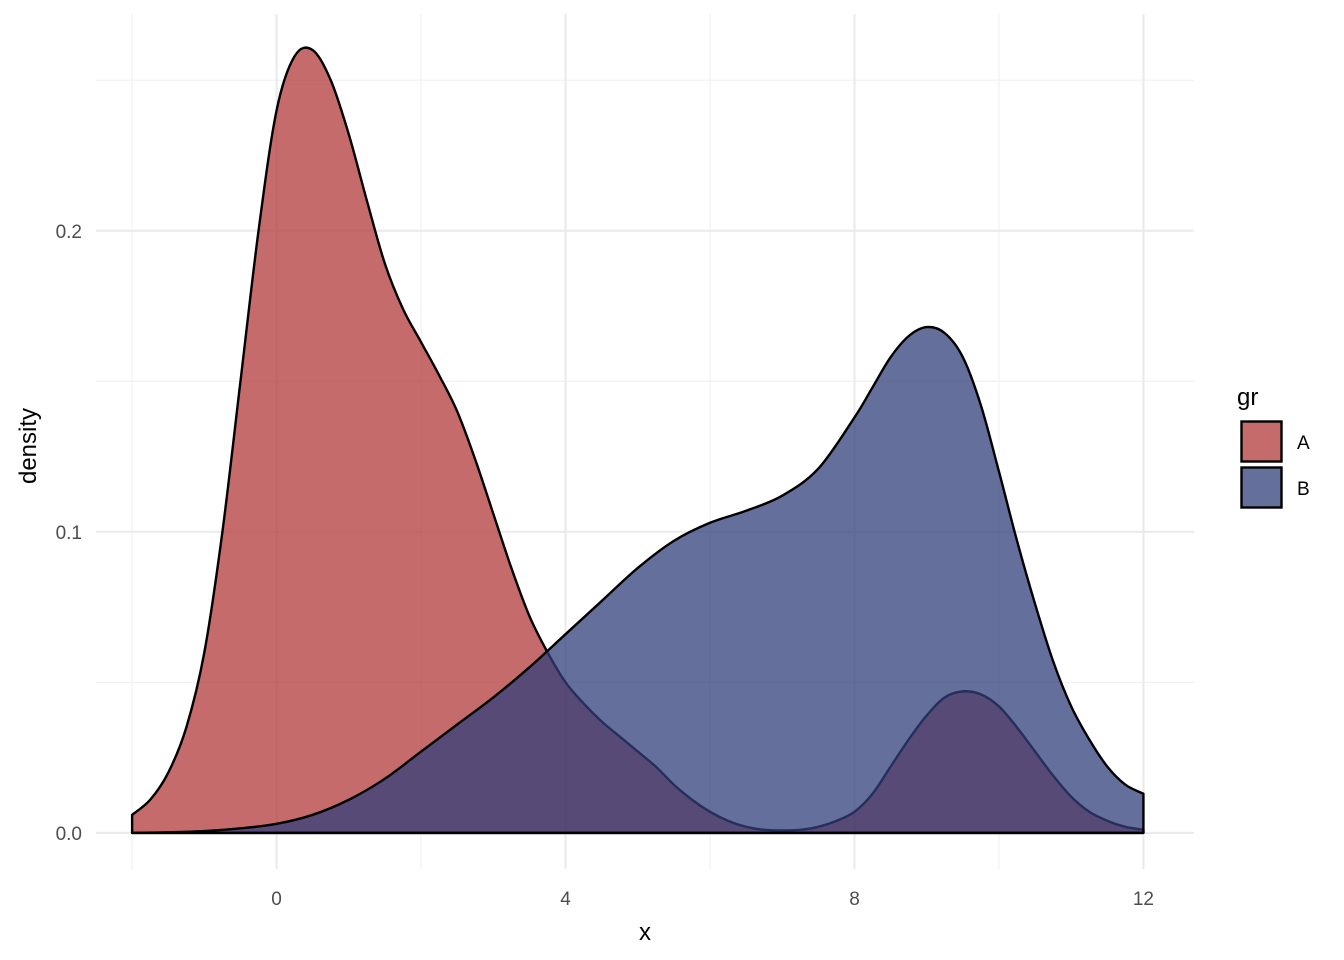 Image resolution: width=1344 pixels, height=960 pixels. What do you see at coordinates (854, 899) in the screenshot?
I see `x-tick-label: 8` at bounding box center [854, 899].